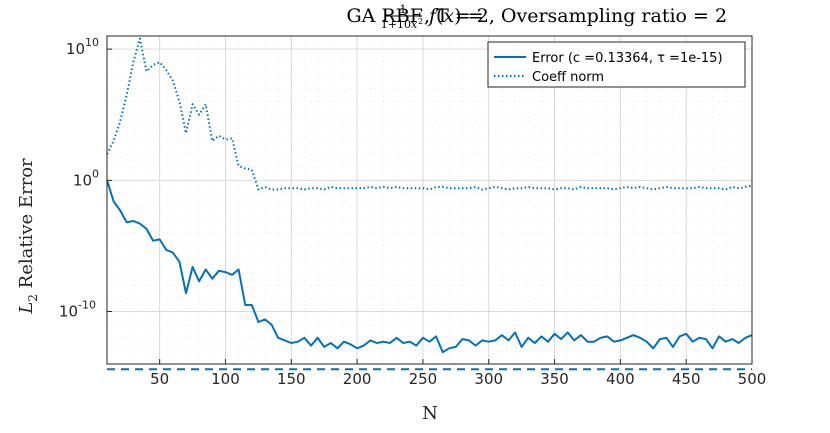 This screenshot has height=433, width=830. I want to click on x-tick-label: 500, so click(752, 379).